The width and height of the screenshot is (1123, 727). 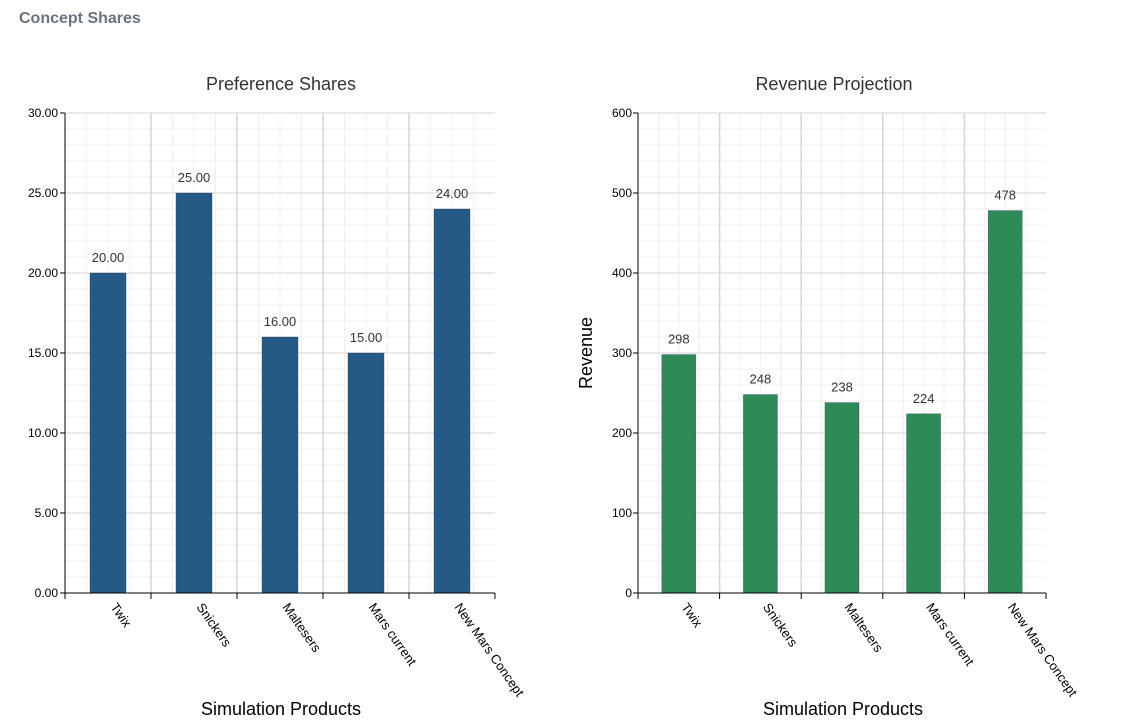 I want to click on chart2-y-tick-label: 400, so click(x=622, y=273).